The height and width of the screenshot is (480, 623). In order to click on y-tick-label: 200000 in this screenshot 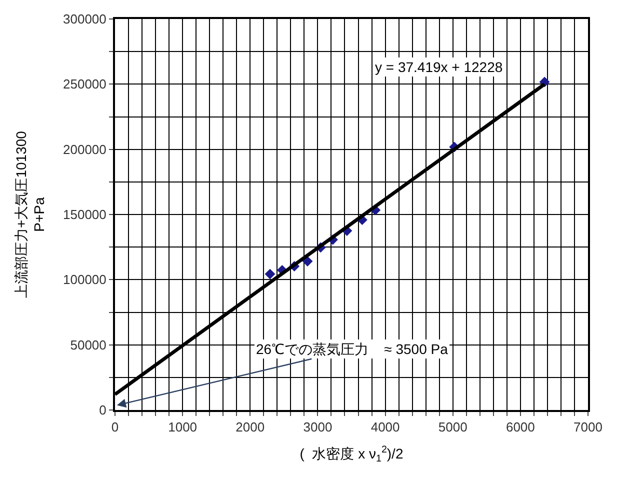, I will do `click(84, 149)`.